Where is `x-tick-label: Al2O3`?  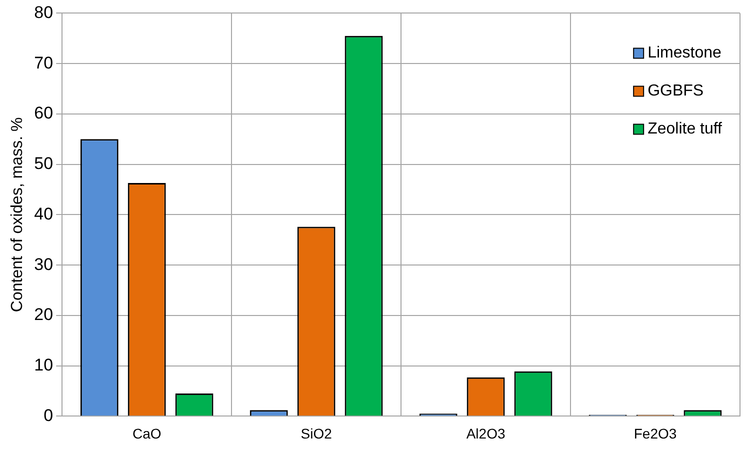 x-tick-label: Al2O3 is located at coordinates (486, 433).